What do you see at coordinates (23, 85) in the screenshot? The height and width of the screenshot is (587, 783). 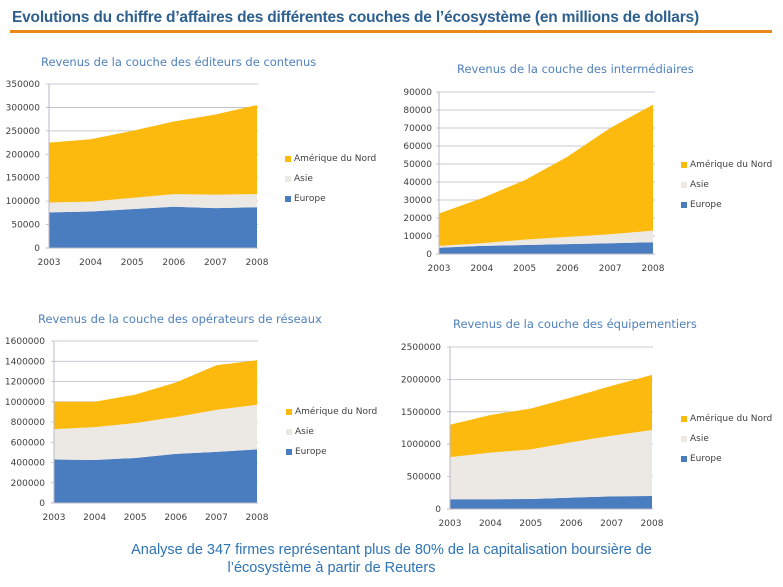 I see `y-tick-label: 350000` at bounding box center [23, 85].